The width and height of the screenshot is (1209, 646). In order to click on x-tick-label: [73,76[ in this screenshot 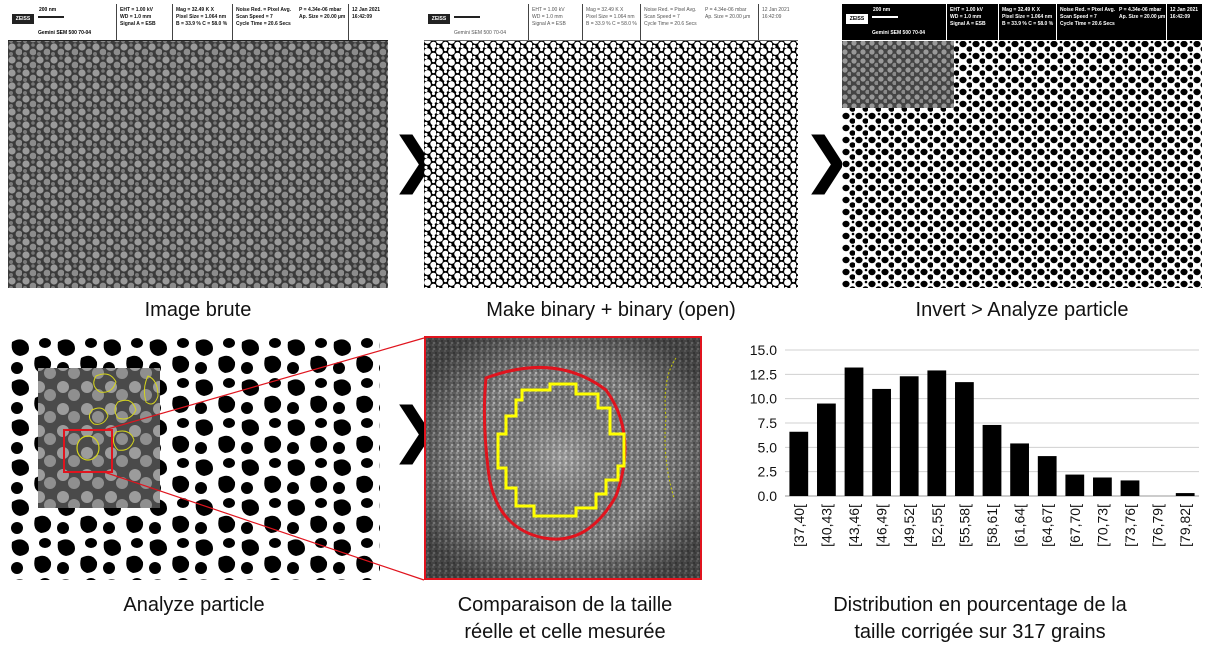, I will do `click(1130, 525)`.